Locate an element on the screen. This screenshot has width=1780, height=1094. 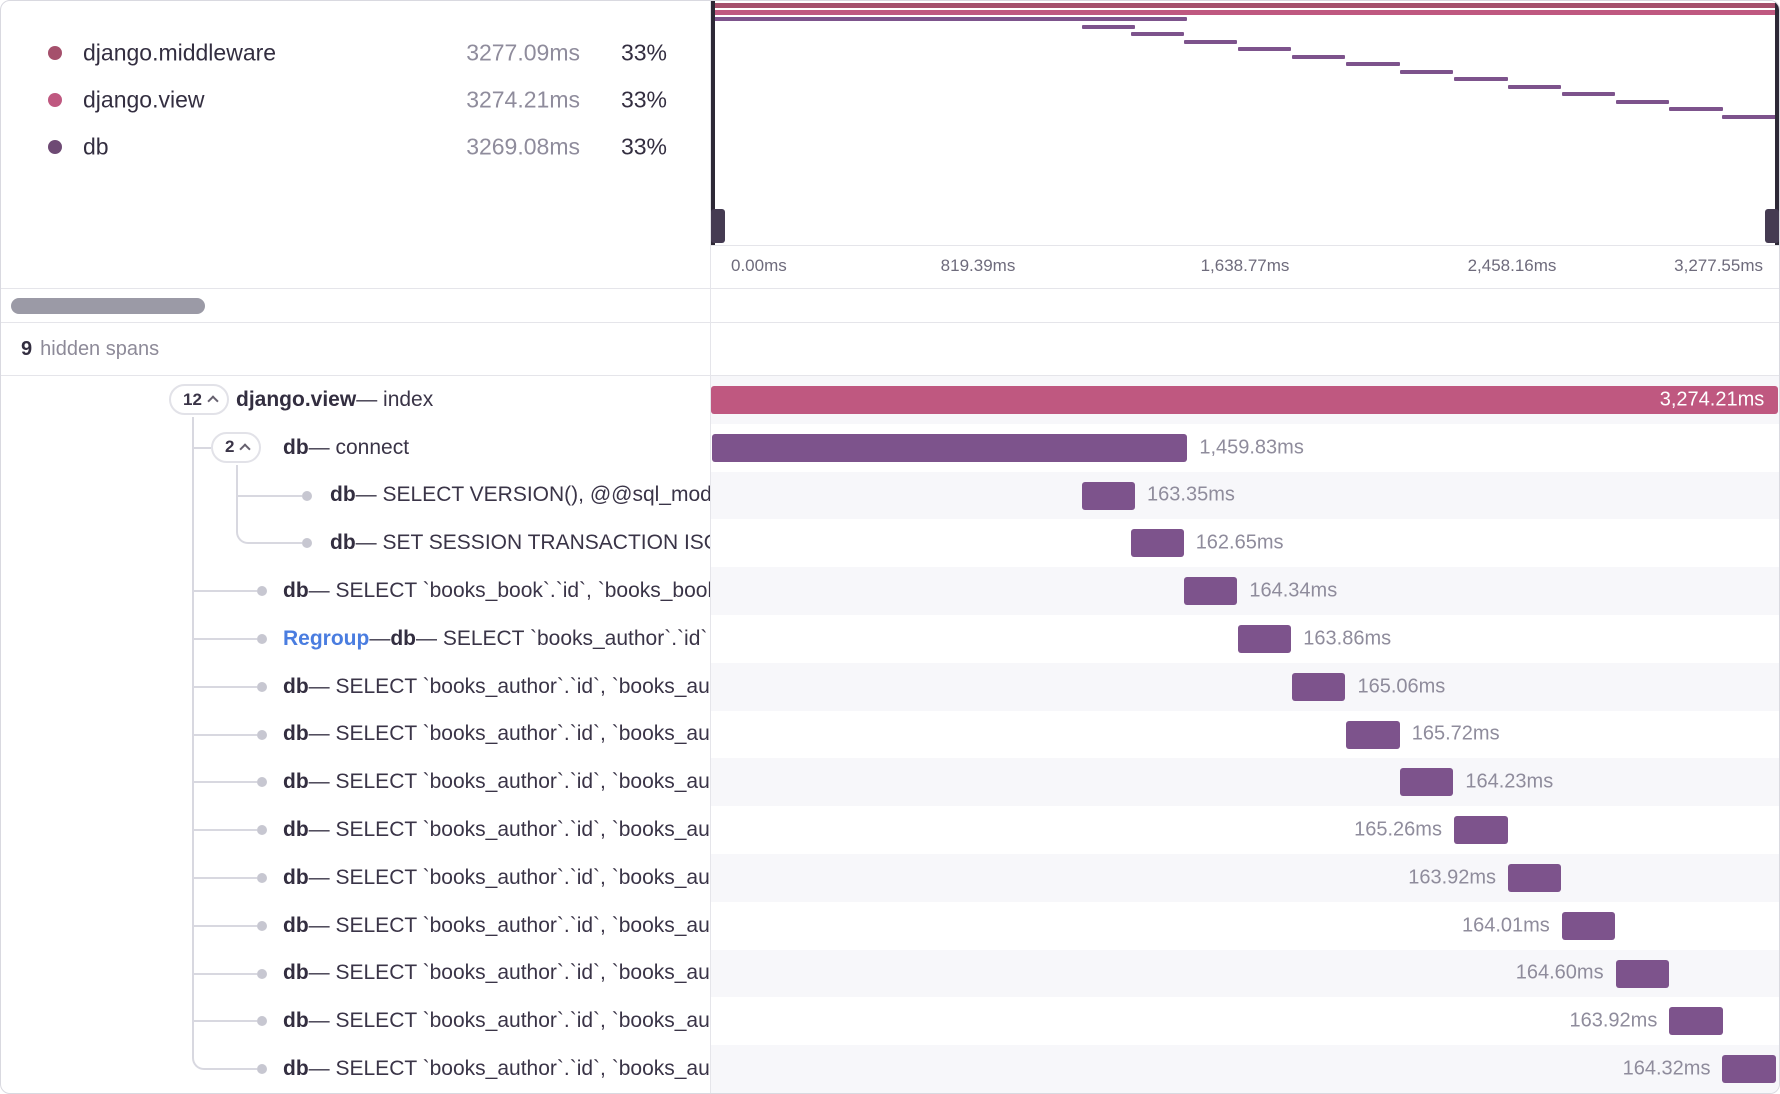
span-detail: — SET SESSION TRANSACTION ISOLATION is located at coordinates (532, 543).